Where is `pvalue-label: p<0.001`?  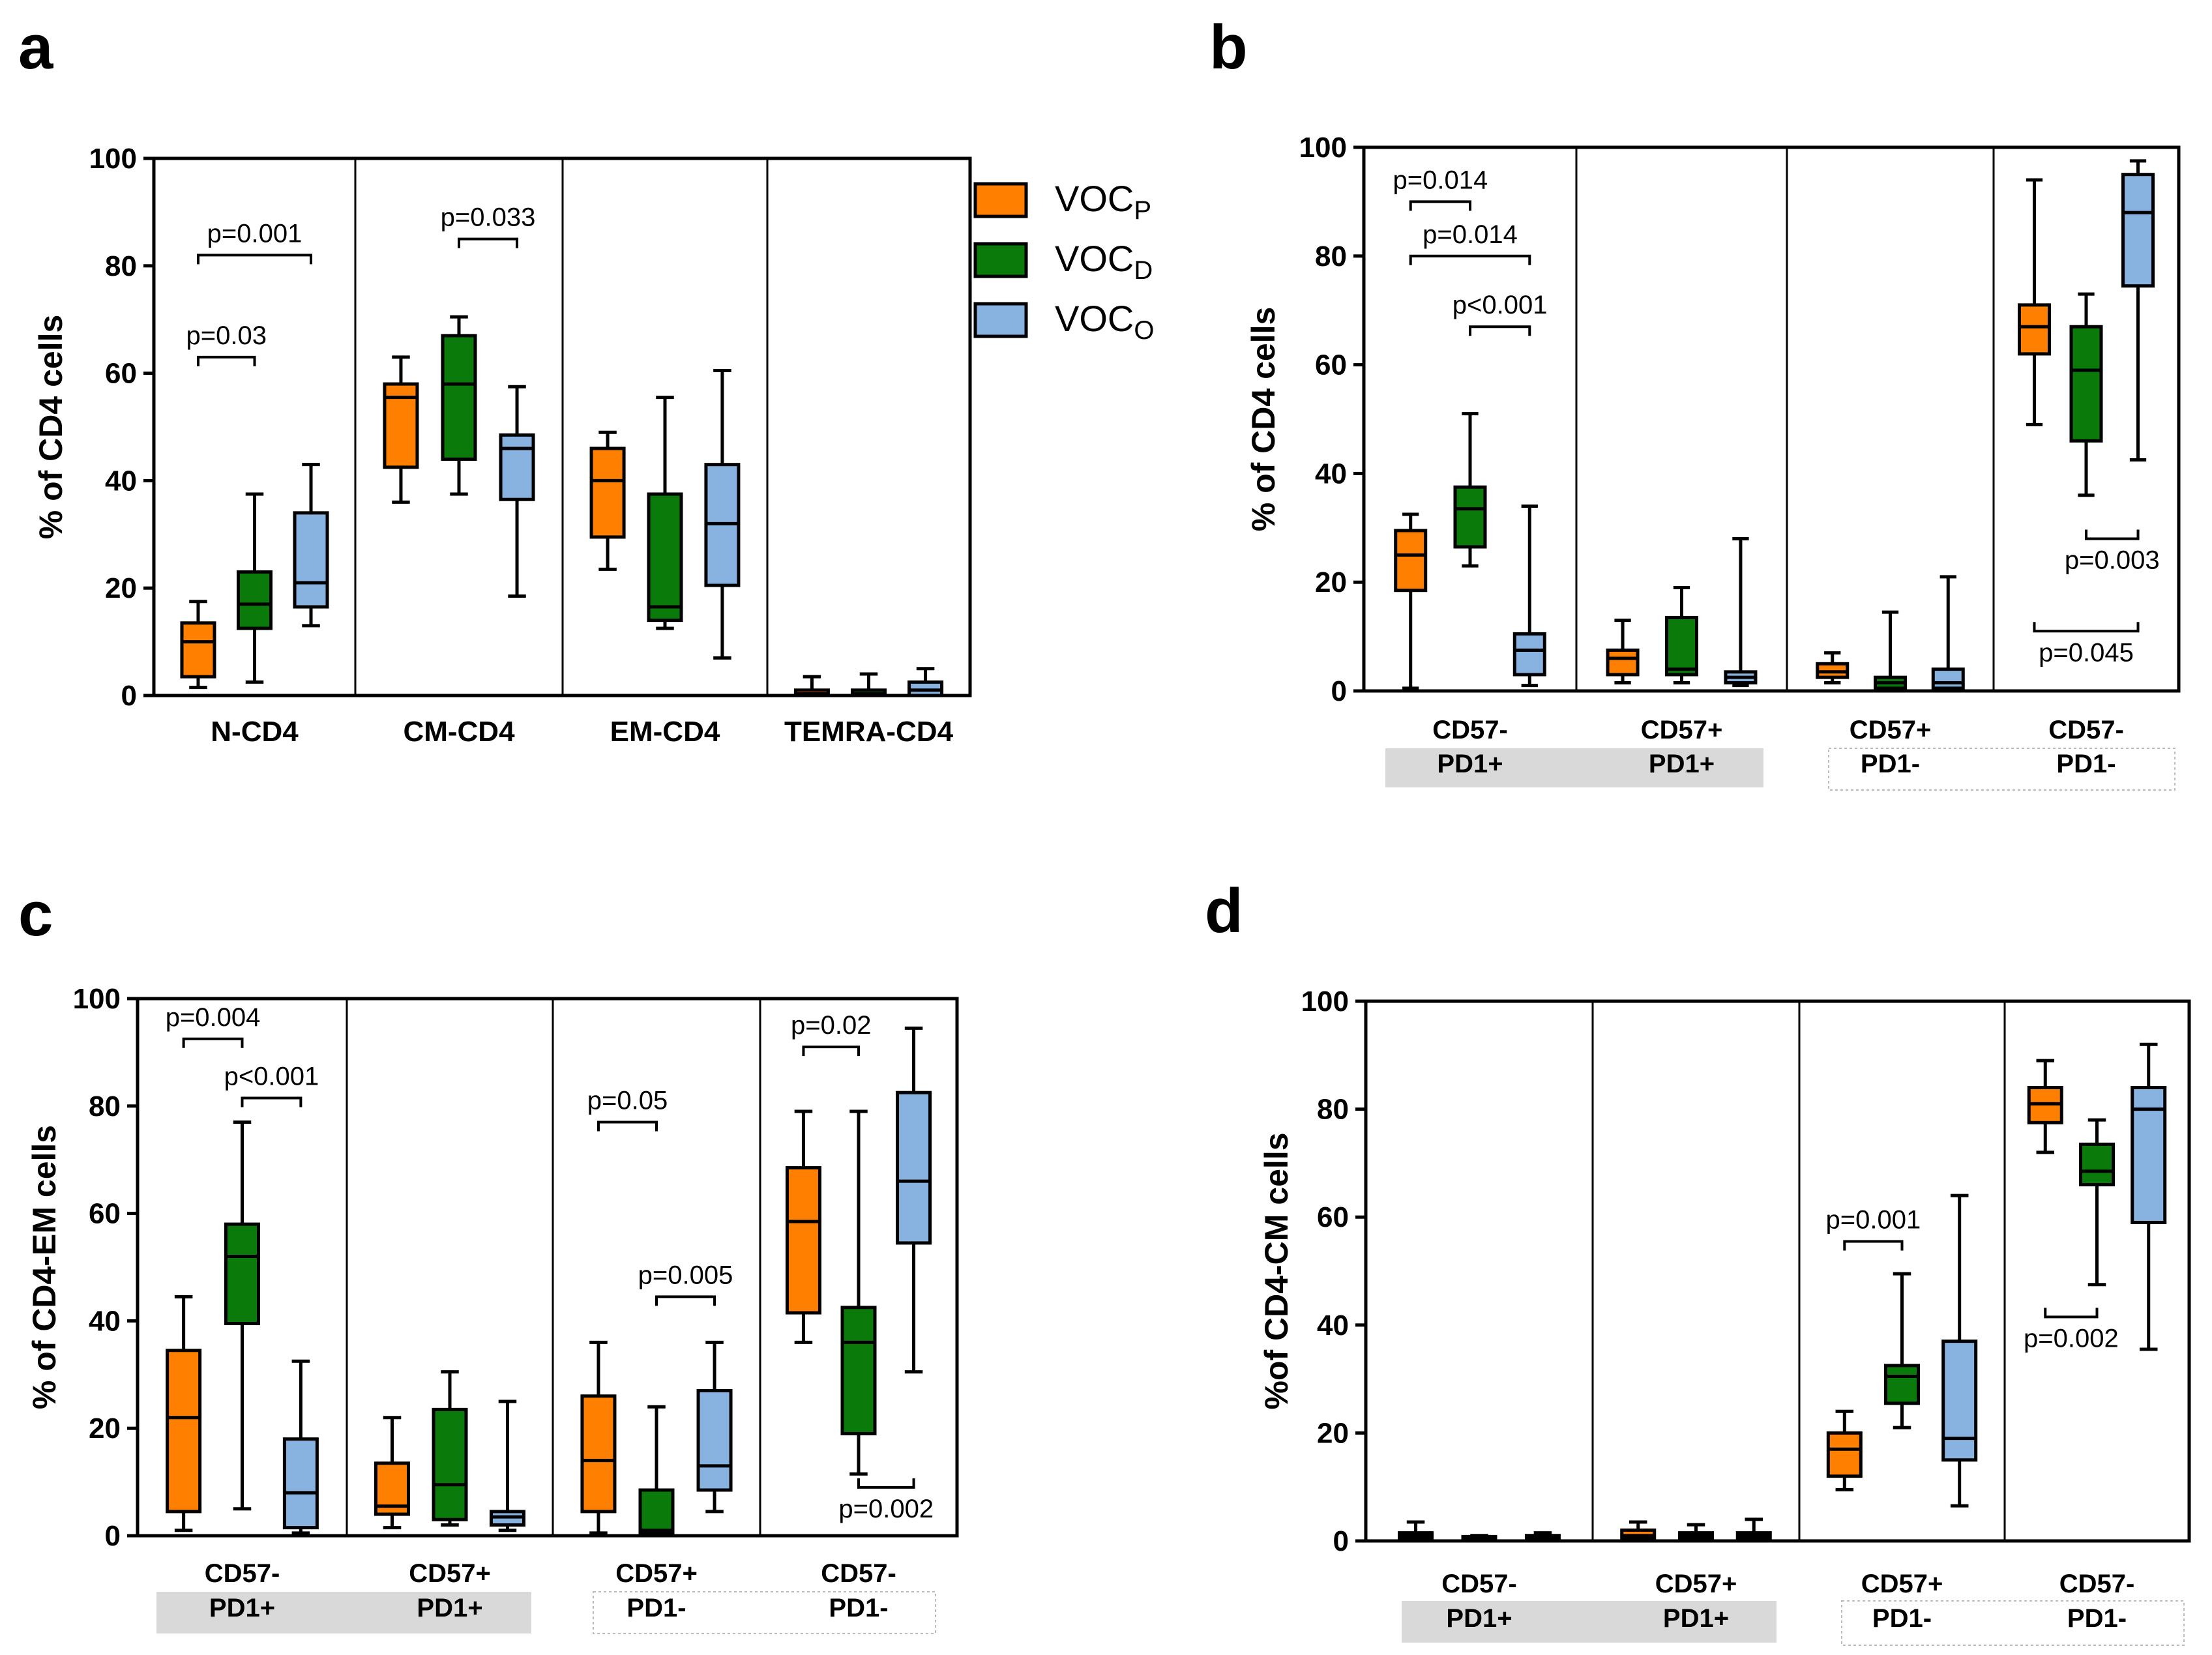
pvalue-label: p<0.001 is located at coordinates (1500, 305).